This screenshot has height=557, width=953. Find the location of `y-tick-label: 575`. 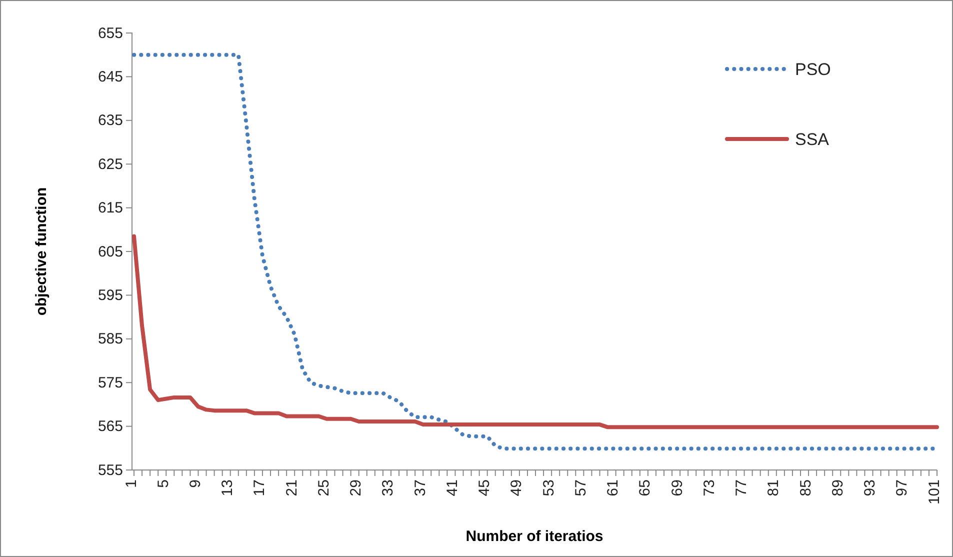

y-tick-label: 575 is located at coordinates (110, 383).